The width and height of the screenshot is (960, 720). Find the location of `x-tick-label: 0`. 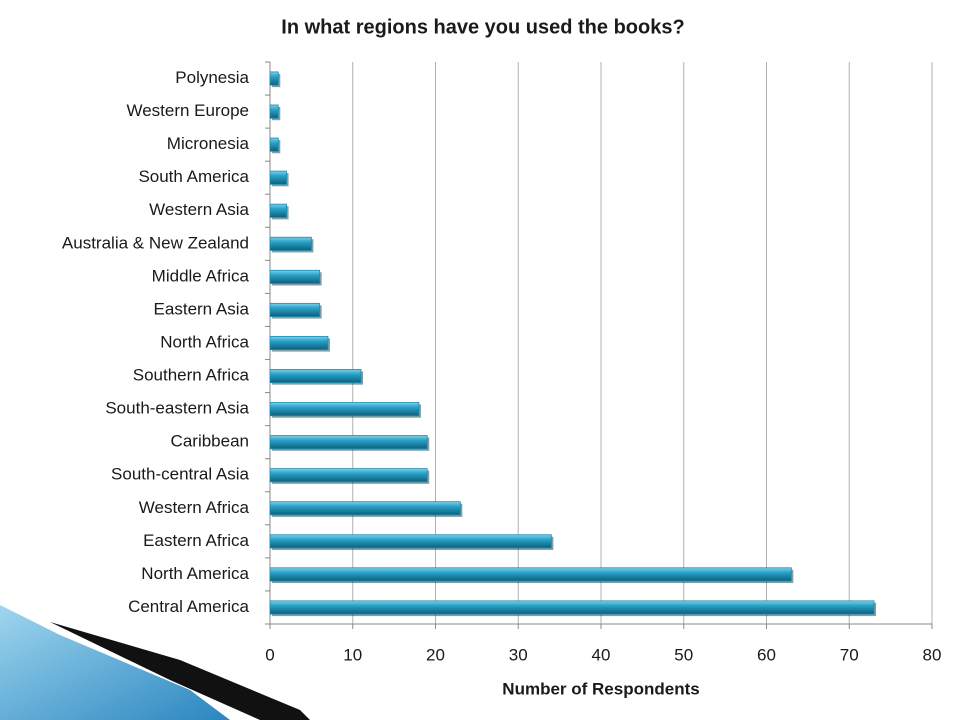

x-tick-label: 0 is located at coordinates (269, 654).